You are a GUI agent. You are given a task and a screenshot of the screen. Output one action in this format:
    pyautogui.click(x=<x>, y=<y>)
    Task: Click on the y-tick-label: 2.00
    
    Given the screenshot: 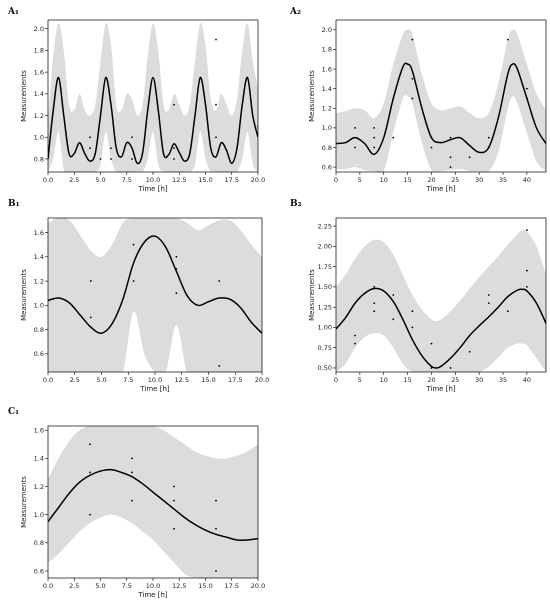 What is the action you would take?
    pyautogui.click(x=325, y=247)
    